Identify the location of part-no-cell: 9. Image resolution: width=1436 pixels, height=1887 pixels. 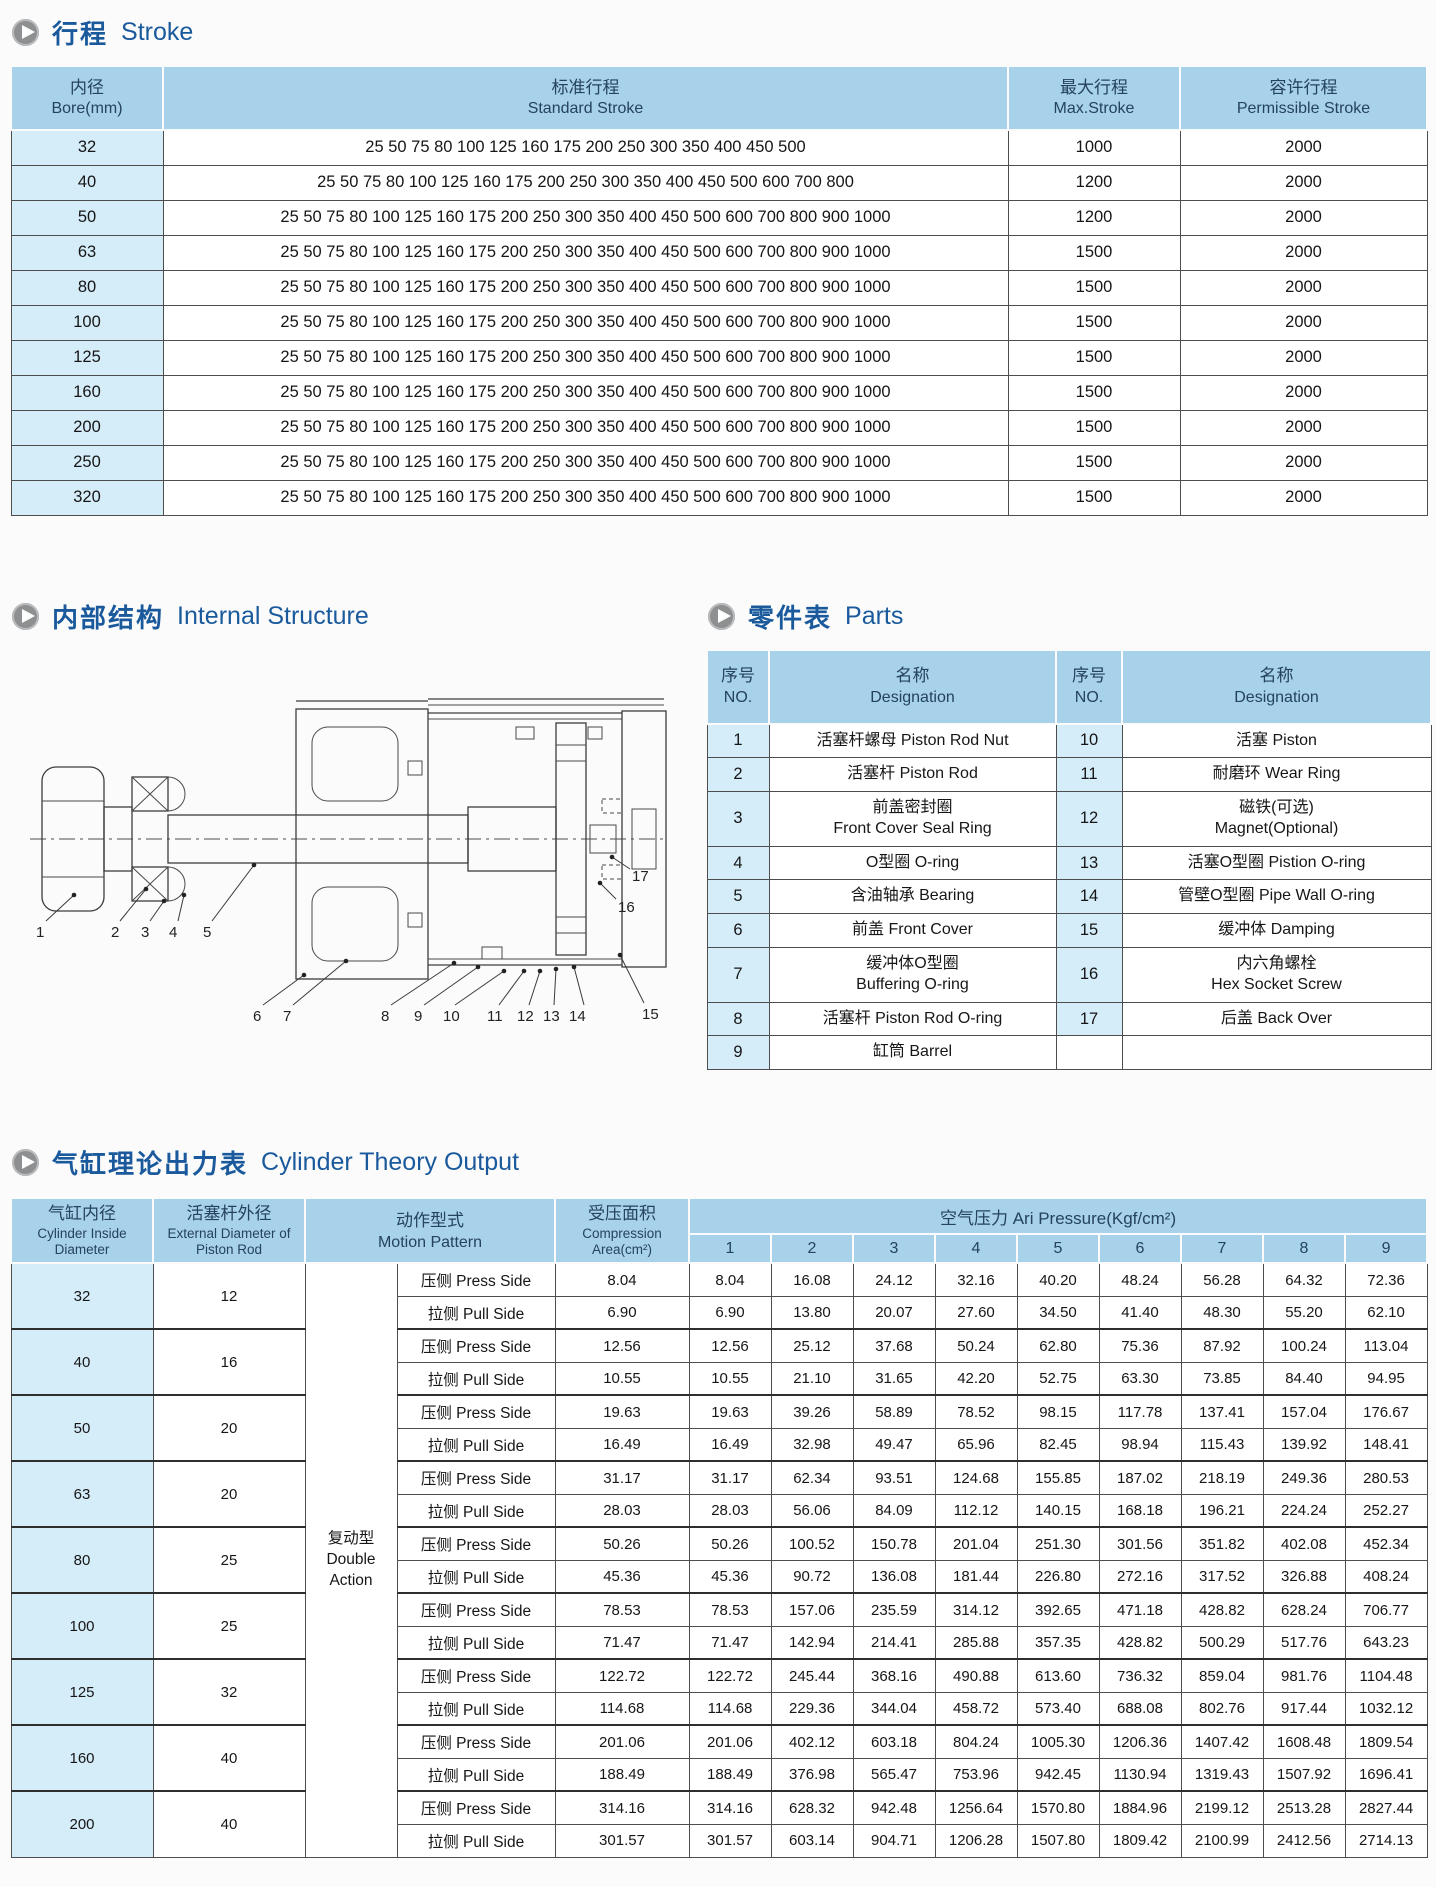
(738, 1053).